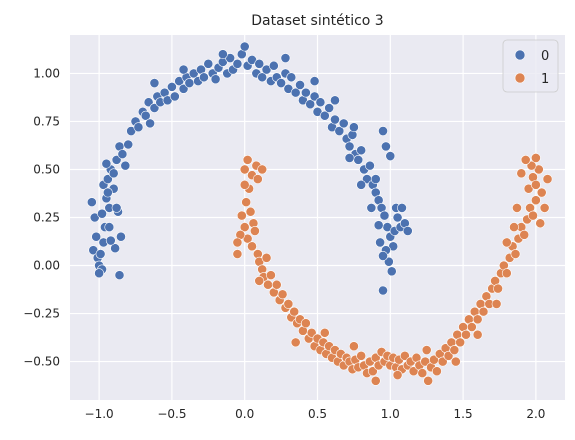 The height and width of the screenshot is (440, 575). What do you see at coordinates (390, 414) in the screenshot?
I see `x-tick-label: 1.0` at bounding box center [390, 414].